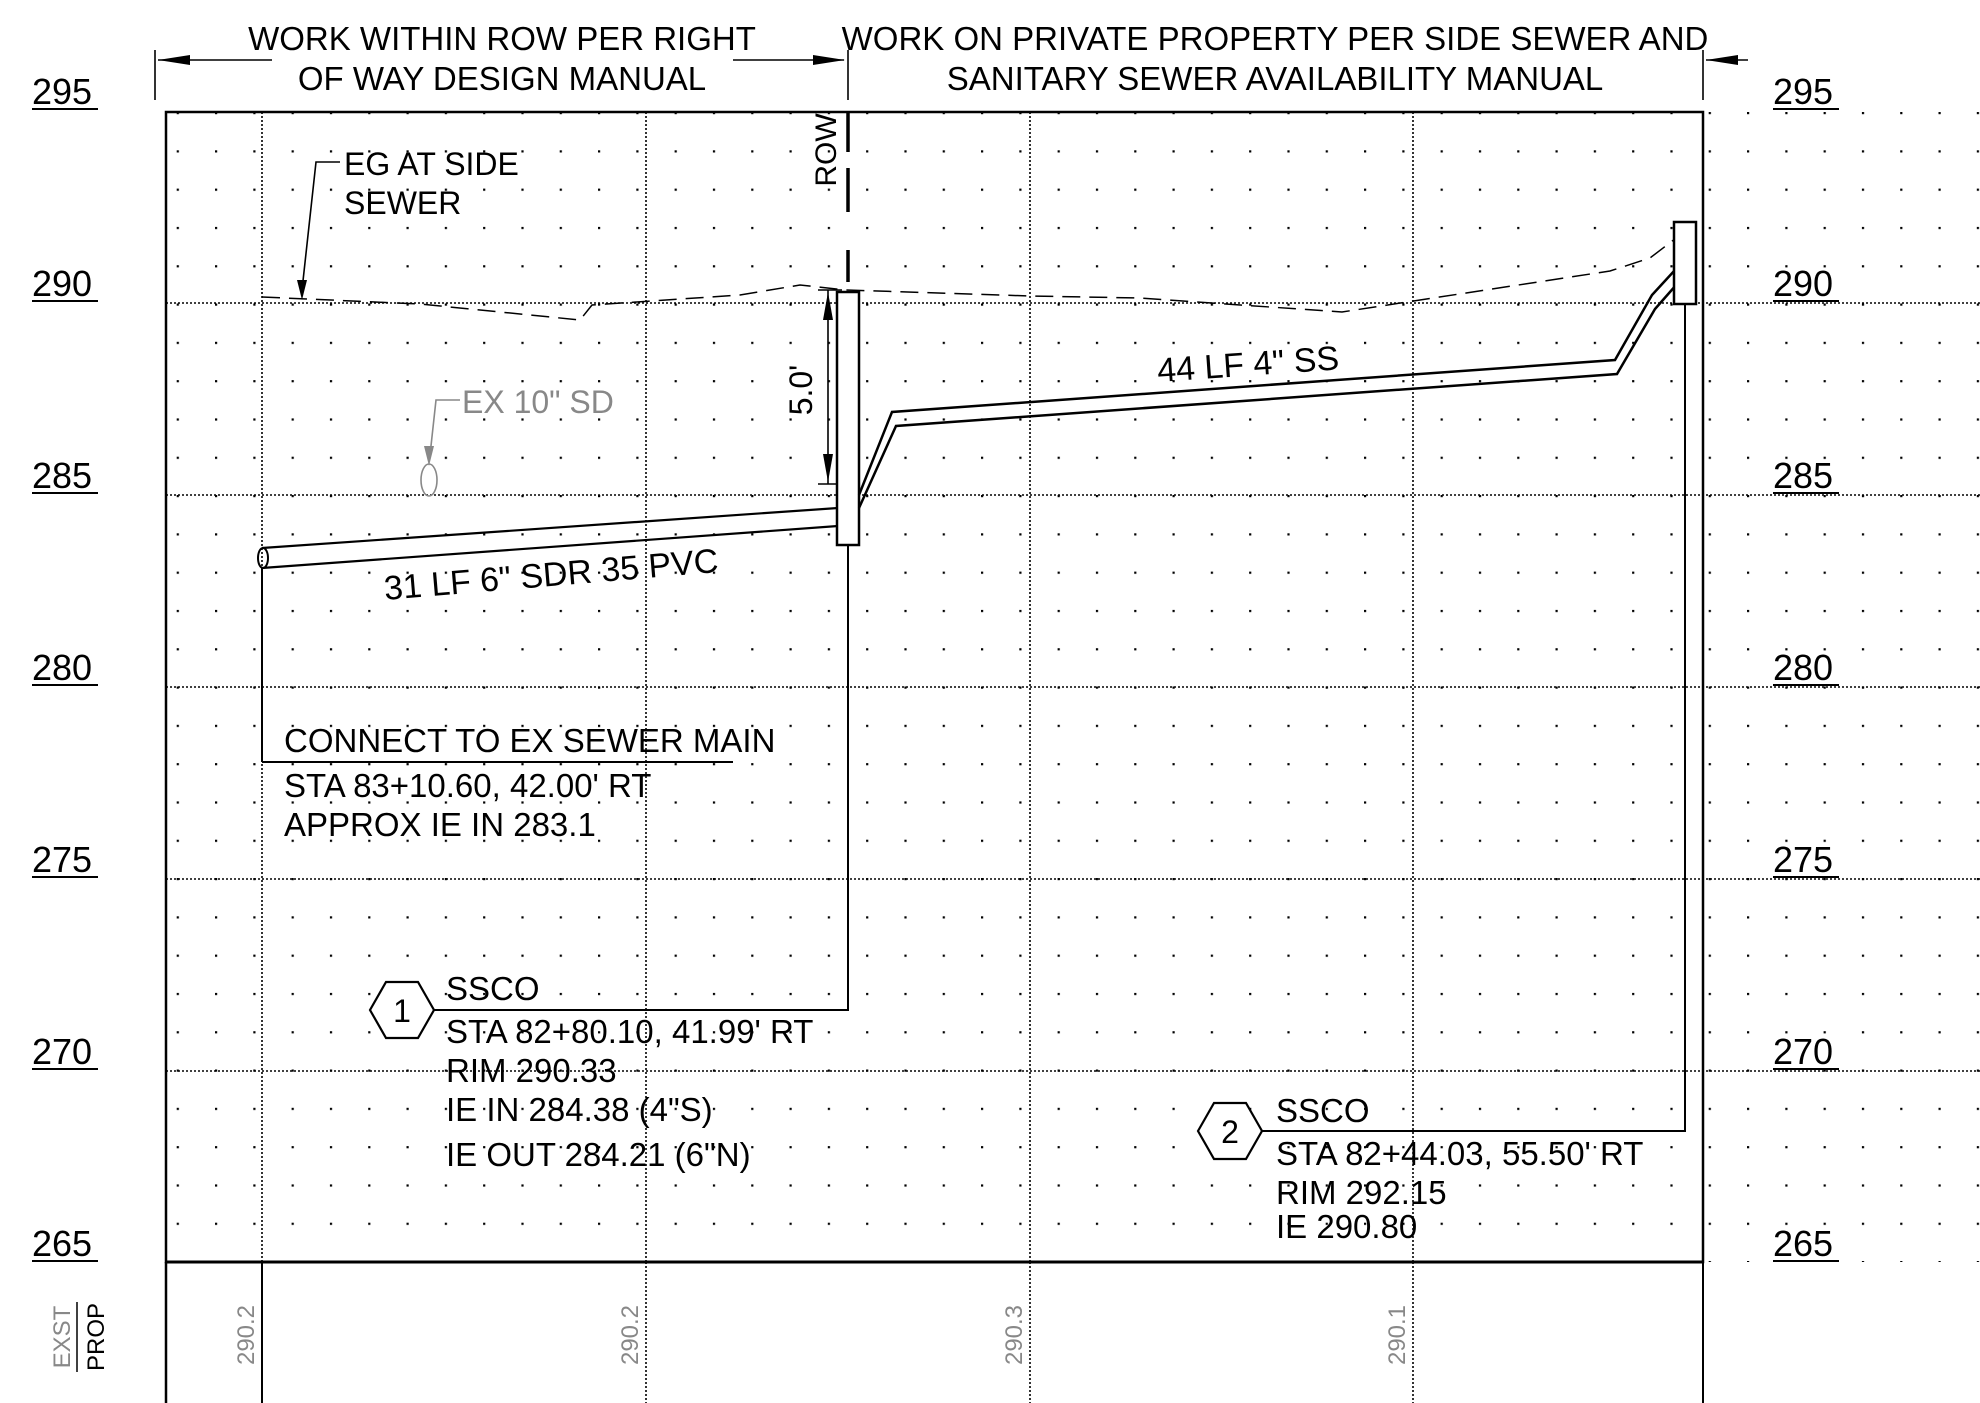  What do you see at coordinates (848, 418) in the screenshot?
I see `cleanout-1-riser` at bounding box center [848, 418].